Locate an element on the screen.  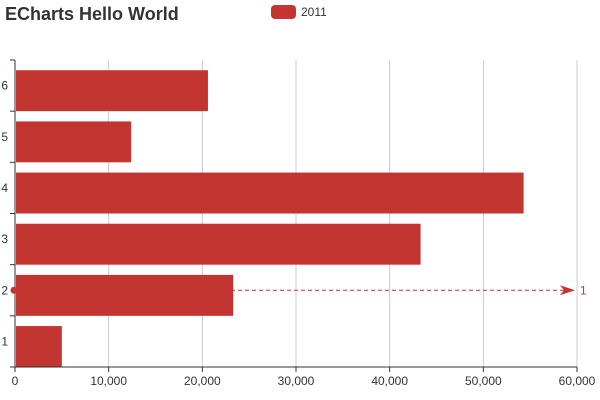
markline-arrow-icon is located at coordinates (567, 290).